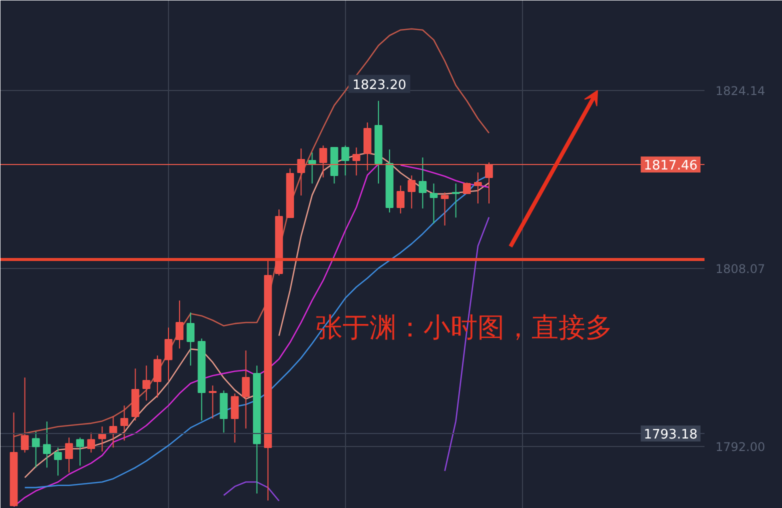 The height and width of the screenshot is (508, 782). What do you see at coordinates (741, 91) in the screenshot?
I see `y-tick-label: 1824.14` at bounding box center [741, 91].